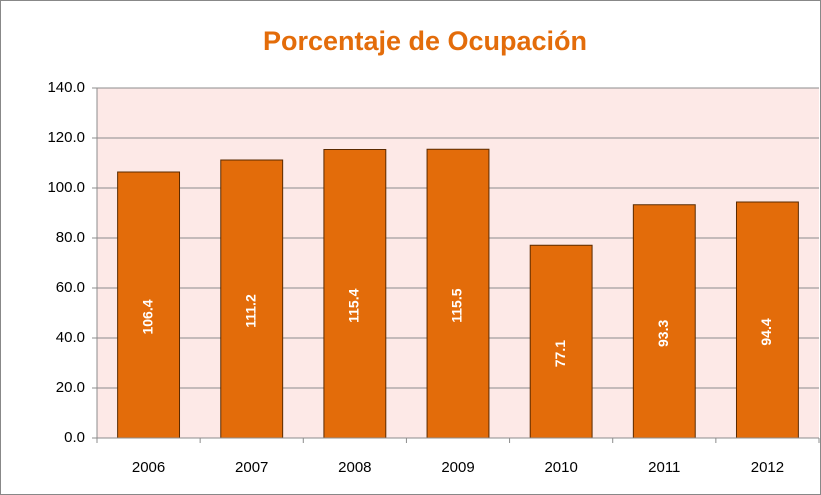  Describe the element at coordinates (66, 137) in the screenshot. I see `y-tick-label: 120.0` at that location.